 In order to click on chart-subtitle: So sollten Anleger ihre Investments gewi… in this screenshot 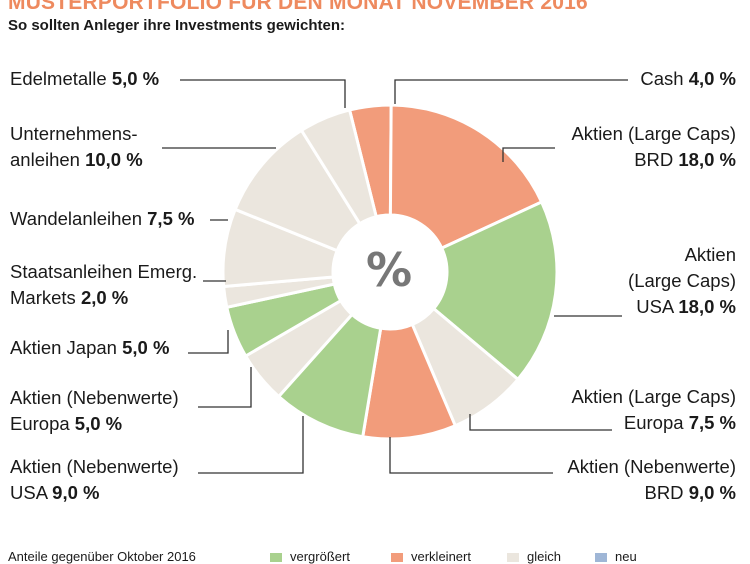, I will do `click(177, 25)`.